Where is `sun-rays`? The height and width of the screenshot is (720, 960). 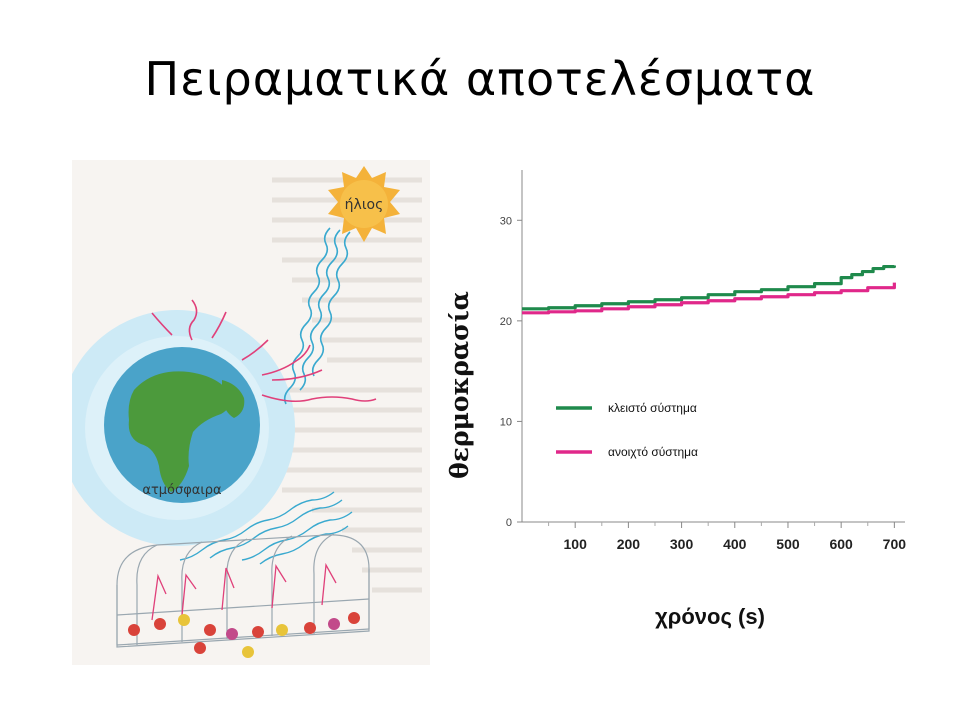 sun-rays is located at coordinates (317, 316).